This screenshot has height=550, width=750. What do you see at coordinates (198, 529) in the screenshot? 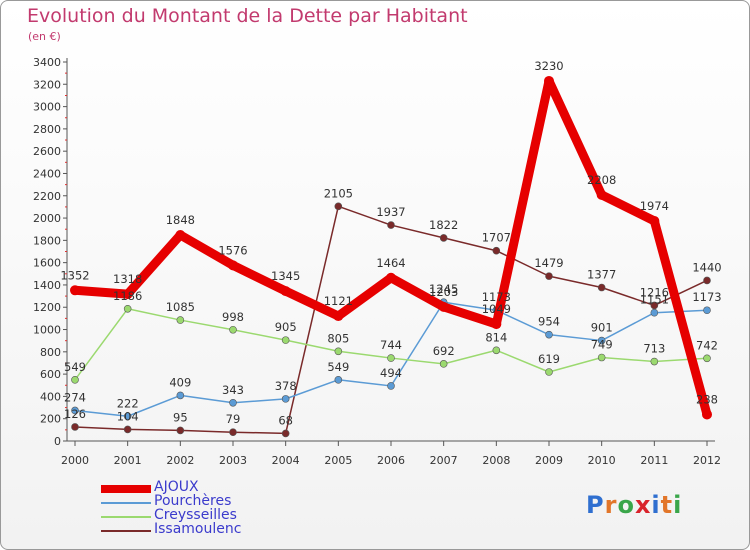
I see `legend-label: Issamoulenc` at bounding box center [198, 529].